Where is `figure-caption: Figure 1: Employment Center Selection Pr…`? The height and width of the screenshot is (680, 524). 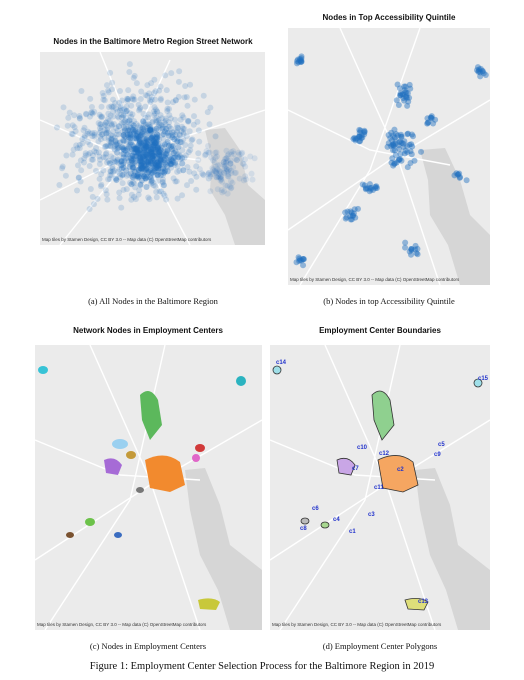 figure-caption: Figure 1: Employment Center Selection Pr… is located at coordinates (262, 666).